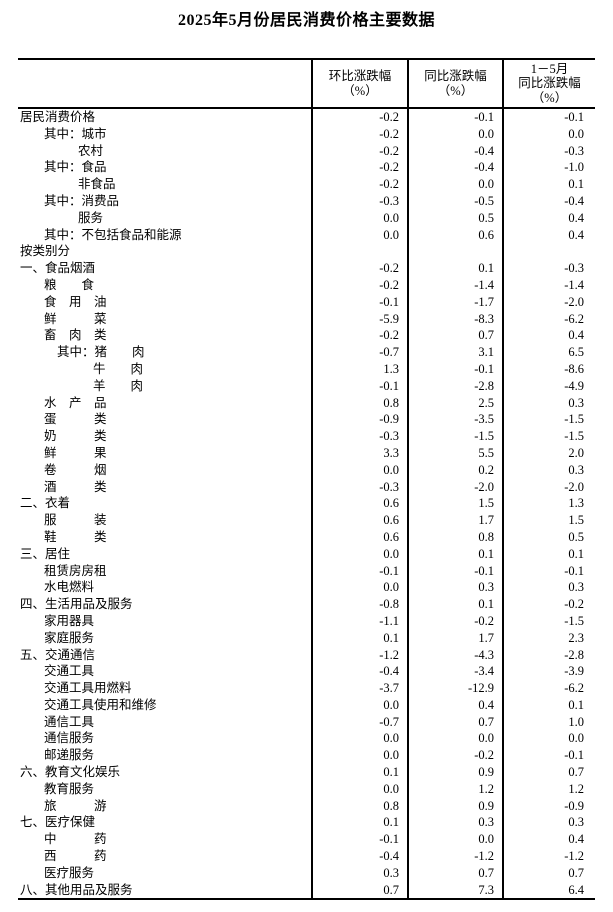 This screenshot has height=912, width=613. What do you see at coordinates (455, 537) in the screenshot?
I see `cell-yoy-value: 0.8` at bounding box center [455, 537].